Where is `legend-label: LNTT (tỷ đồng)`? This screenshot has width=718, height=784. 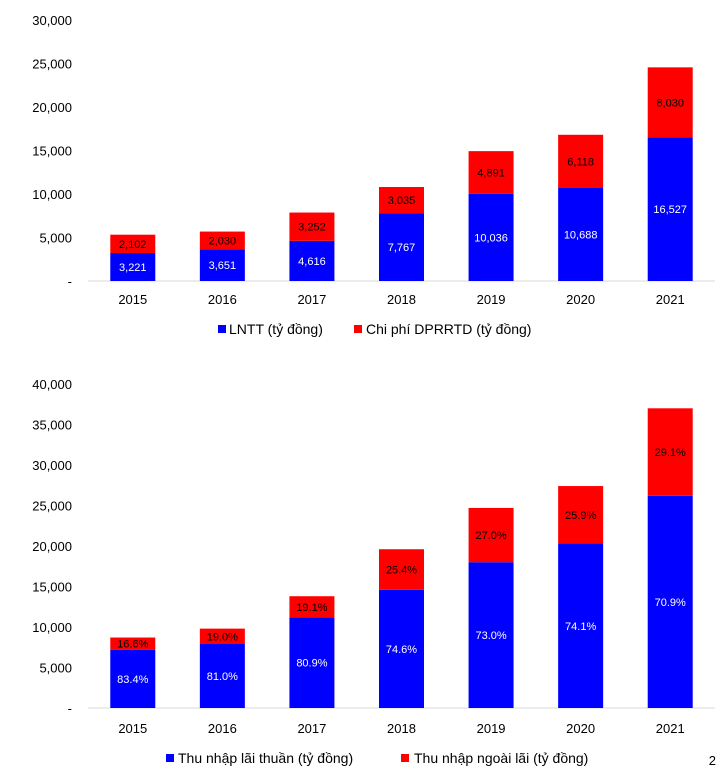
legend-label: LNTT (tỷ đồng) is located at coordinates (276, 329).